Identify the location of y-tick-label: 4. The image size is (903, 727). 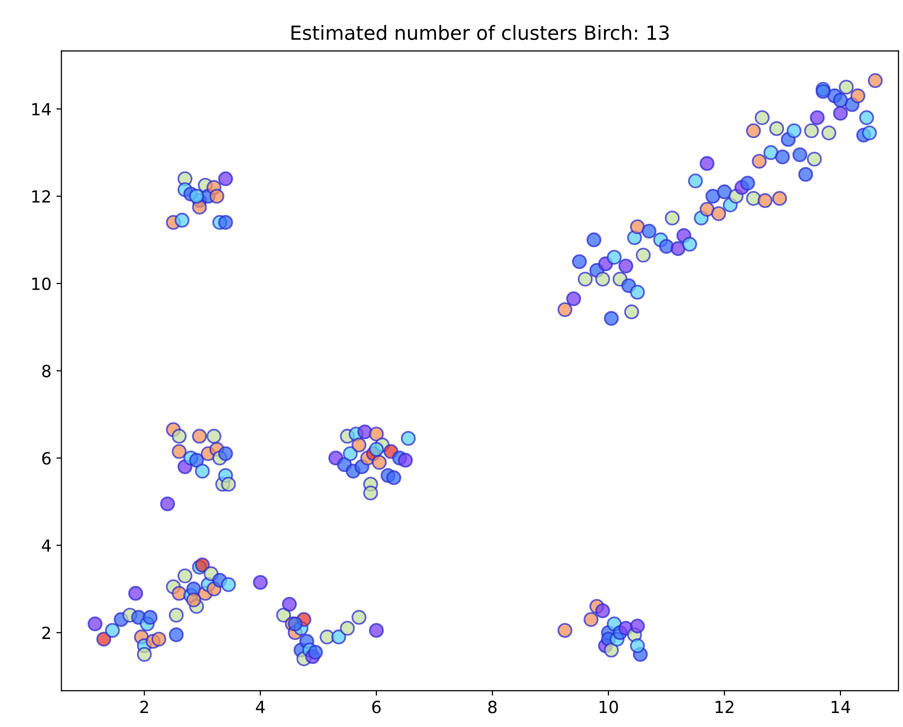
(46, 546).